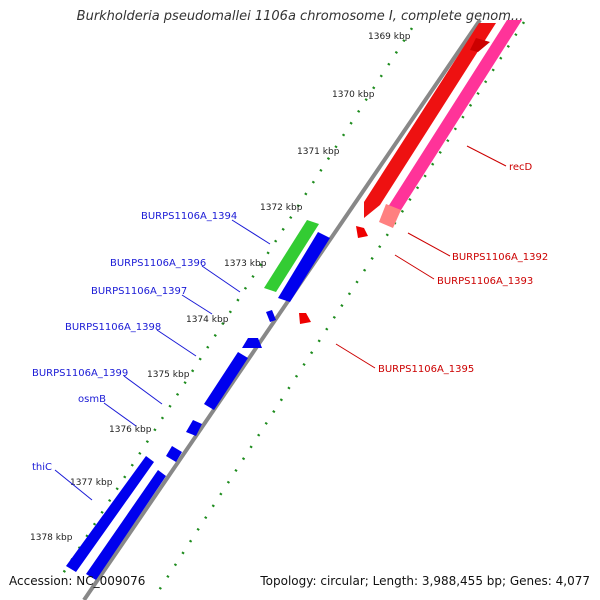 Image resolution: width=600 pixels, height=600 pixels. I want to click on feature-pink-track, so click(454, 115).